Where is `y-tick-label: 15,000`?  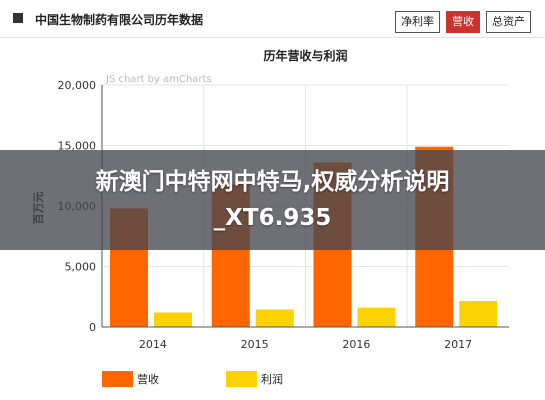
y-tick-label: 15,000 is located at coordinates (77, 146).